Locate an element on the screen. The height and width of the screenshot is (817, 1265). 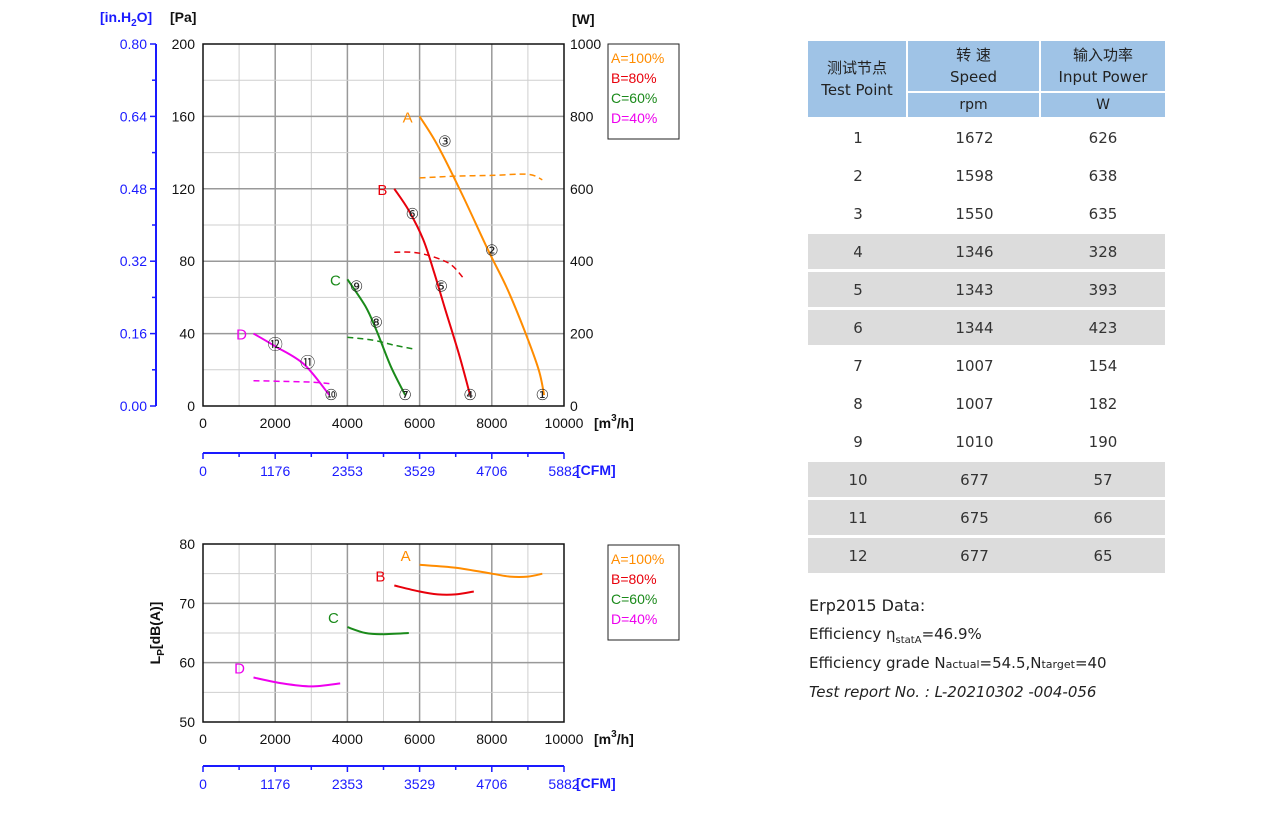
cell-test-point: 1 is located at coordinates (858, 136).